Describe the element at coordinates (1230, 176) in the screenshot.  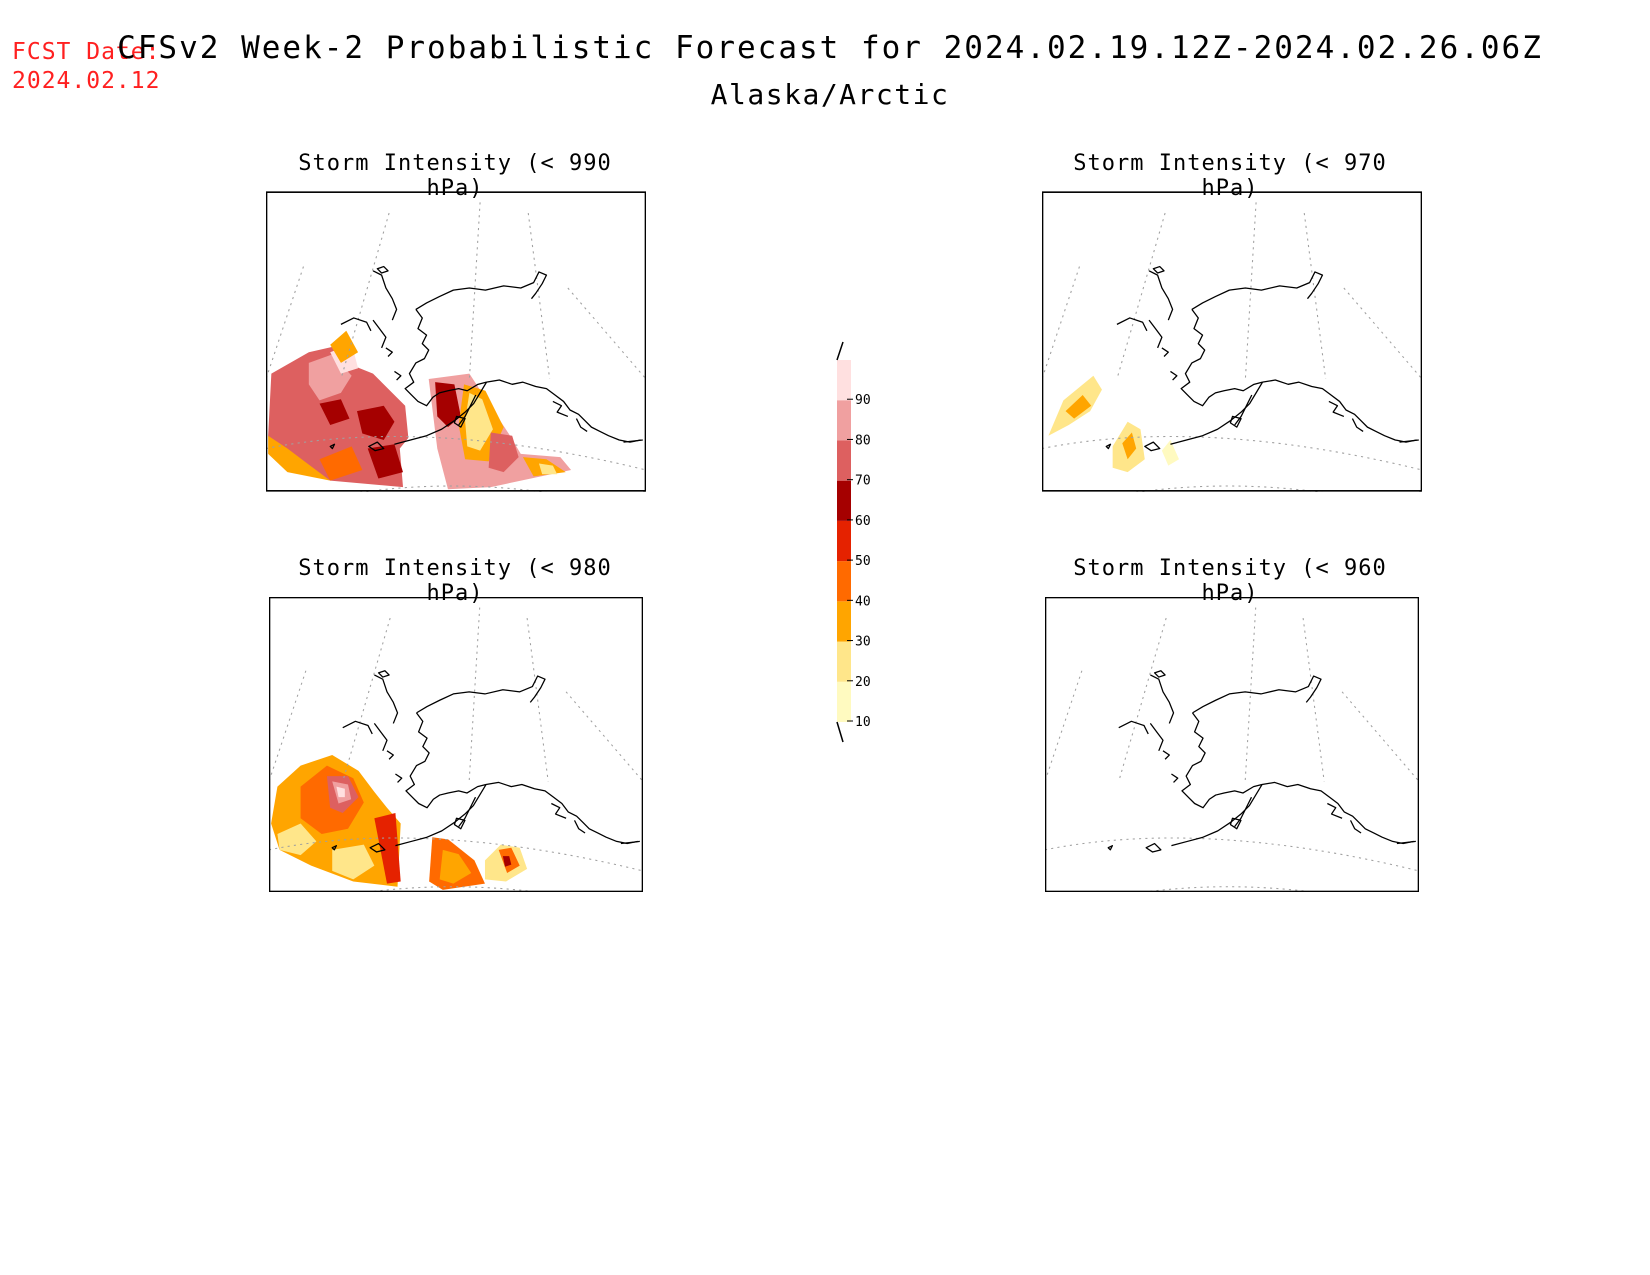
I see `panel-title-970: Storm Intensity (< 970 hPa)` at that location.